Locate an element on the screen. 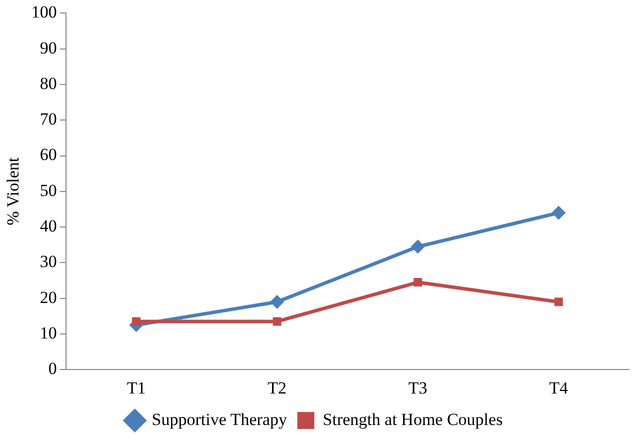  x-tick-label: T4 is located at coordinates (559, 388).